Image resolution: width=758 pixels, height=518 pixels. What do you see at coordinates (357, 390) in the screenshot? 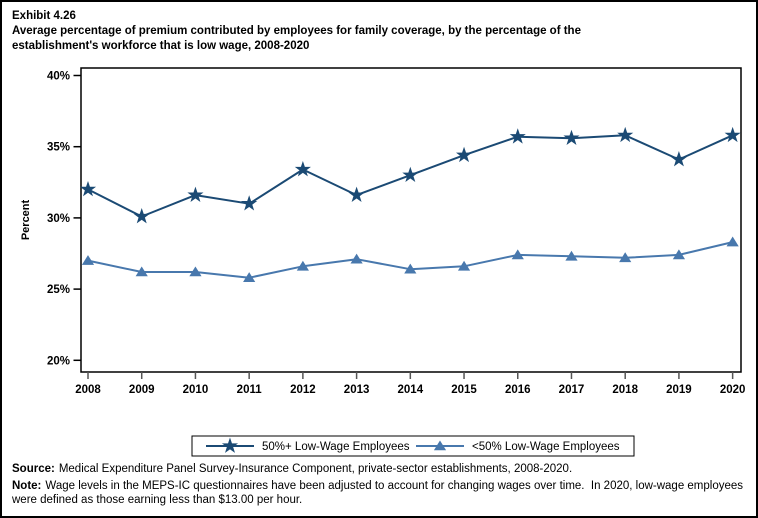
I see `x-tick-label: 2013` at bounding box center [357, 390].